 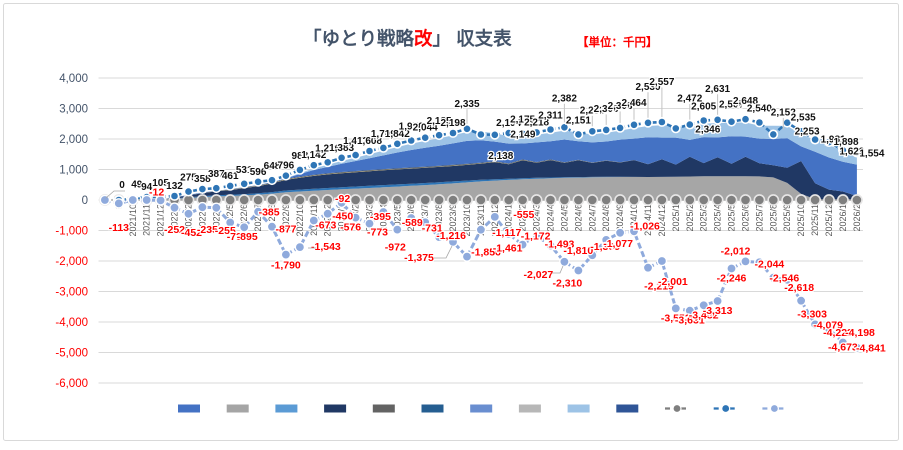 What do you see at coordinates (550, 116) in the screenshot?
I see `svg-text: 2,311` at bounding box center [550, 116].